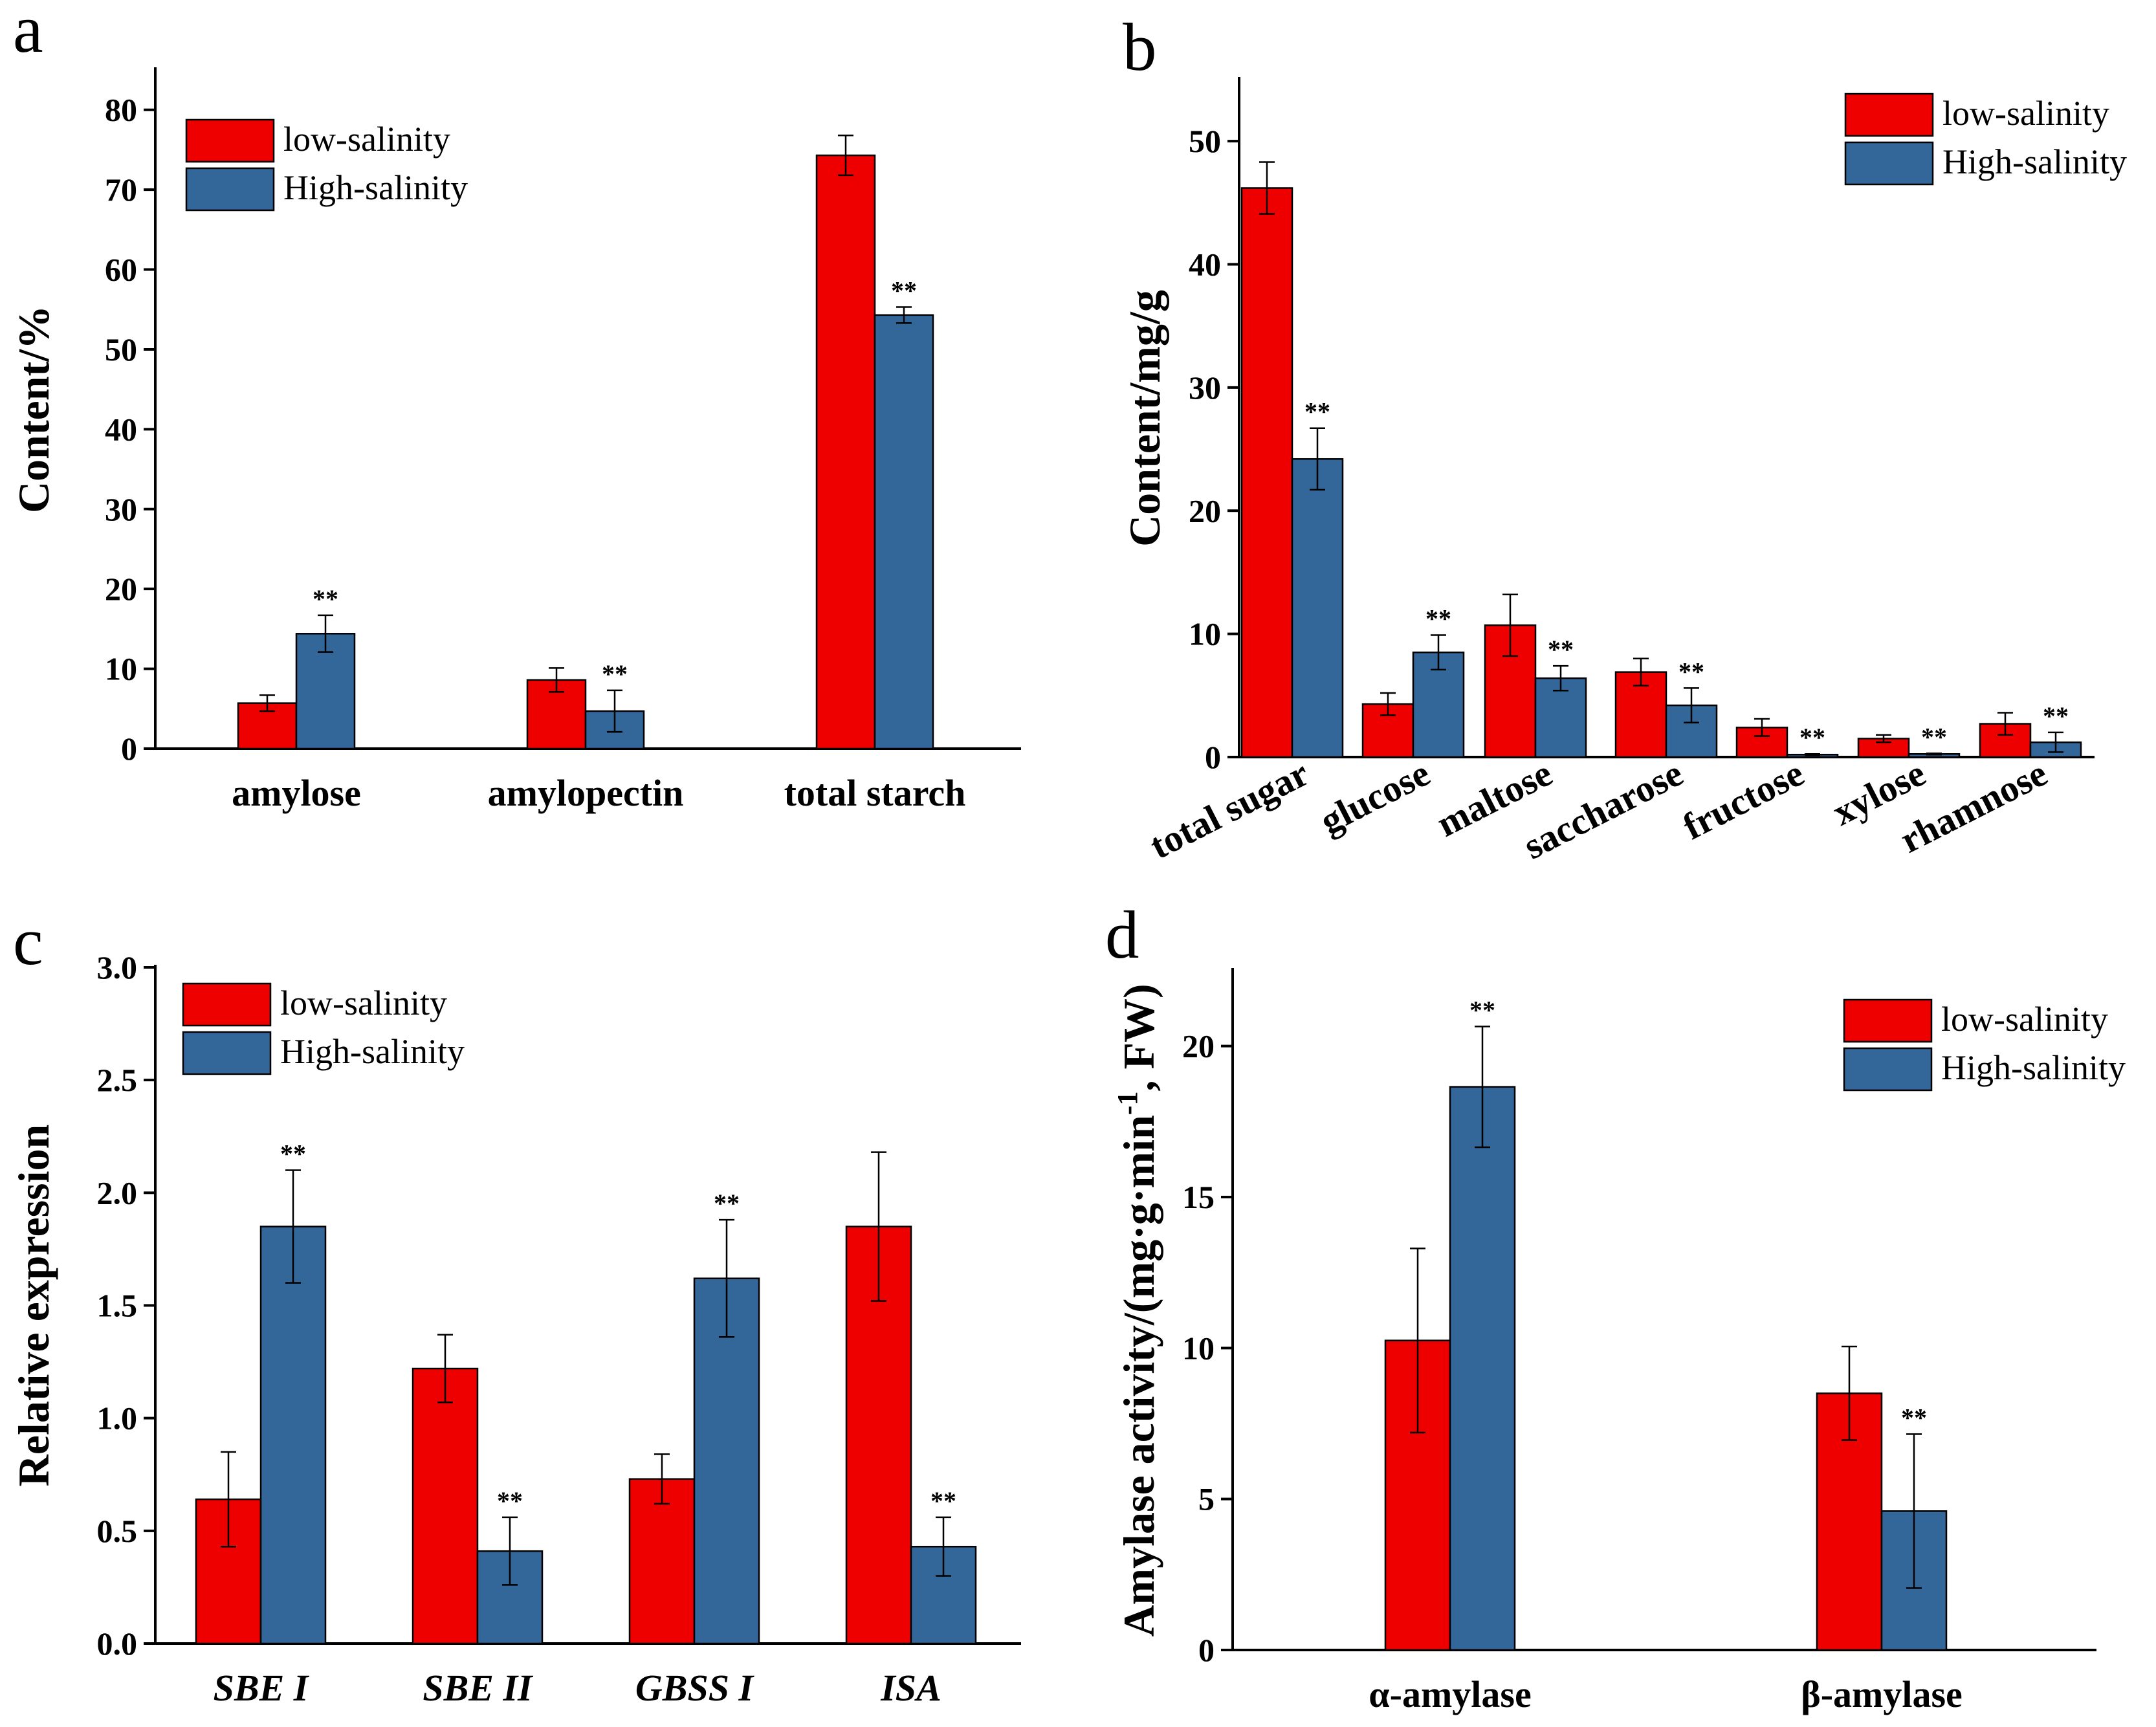 This screenshot has width=2156, height=1727. I want to click on y-axis-title: Content/%, so click(33, 409).